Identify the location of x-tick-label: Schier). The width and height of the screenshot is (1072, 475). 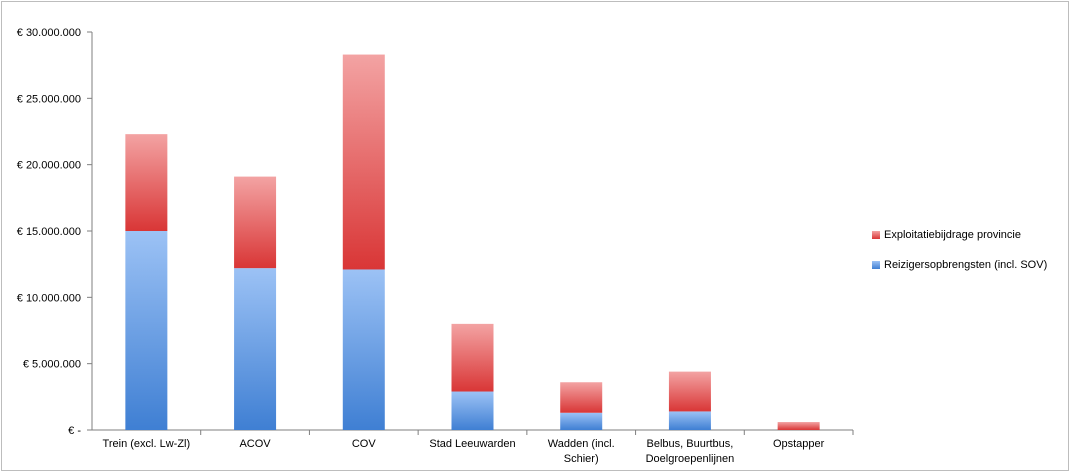
(581, 459).